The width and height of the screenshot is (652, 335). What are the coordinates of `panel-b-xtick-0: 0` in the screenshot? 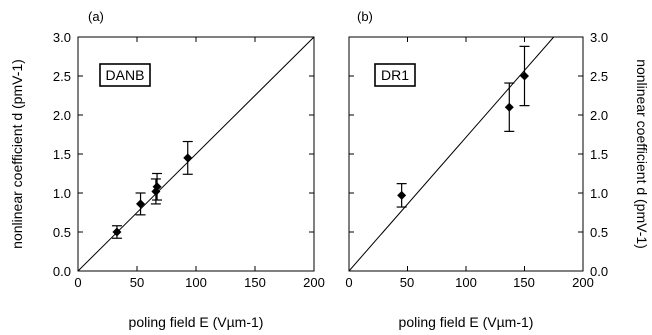 It's located at (348, 282).